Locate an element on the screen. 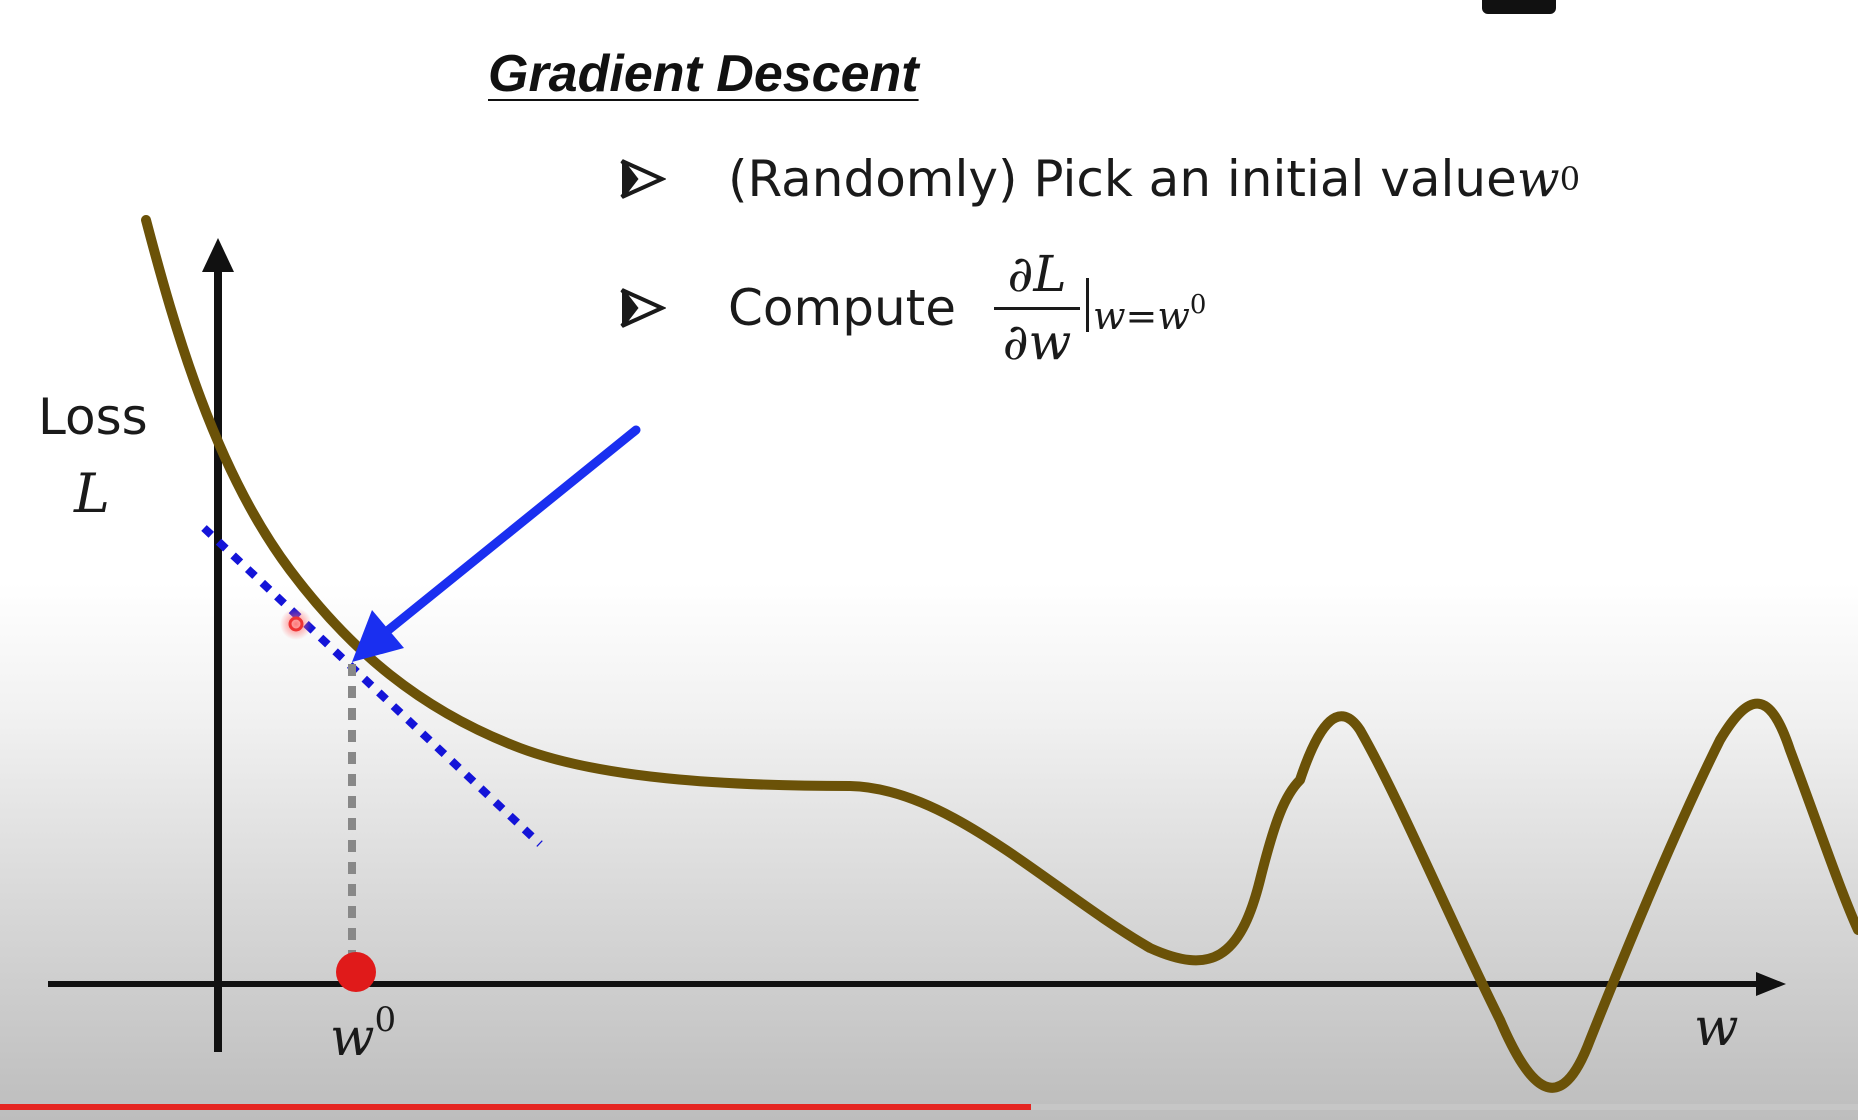 This screenshot has width=1858, height=1120. bullet-pick-initial: (Randomly) Pick an initial value w 0 is located at coordinates (1099, 179).